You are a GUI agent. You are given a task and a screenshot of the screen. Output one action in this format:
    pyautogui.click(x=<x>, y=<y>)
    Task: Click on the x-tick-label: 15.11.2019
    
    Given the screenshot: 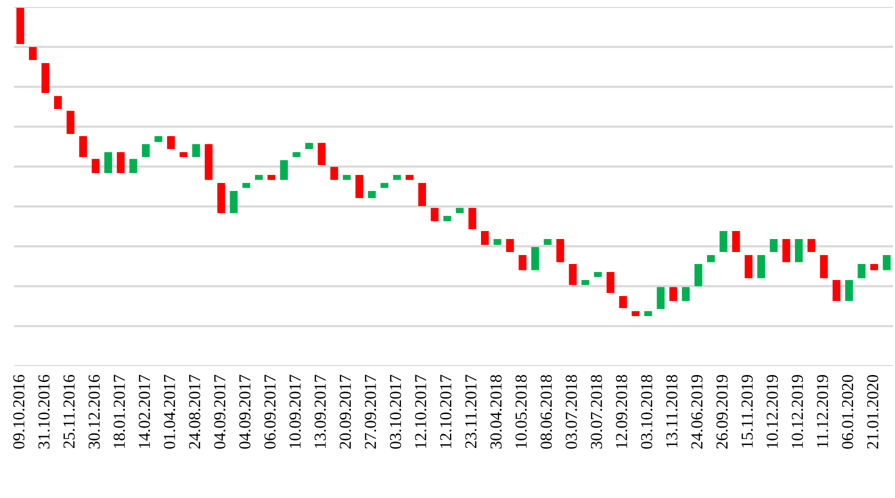 What is the action you would take?
    pyautogui.click(x=747, y=411)
    